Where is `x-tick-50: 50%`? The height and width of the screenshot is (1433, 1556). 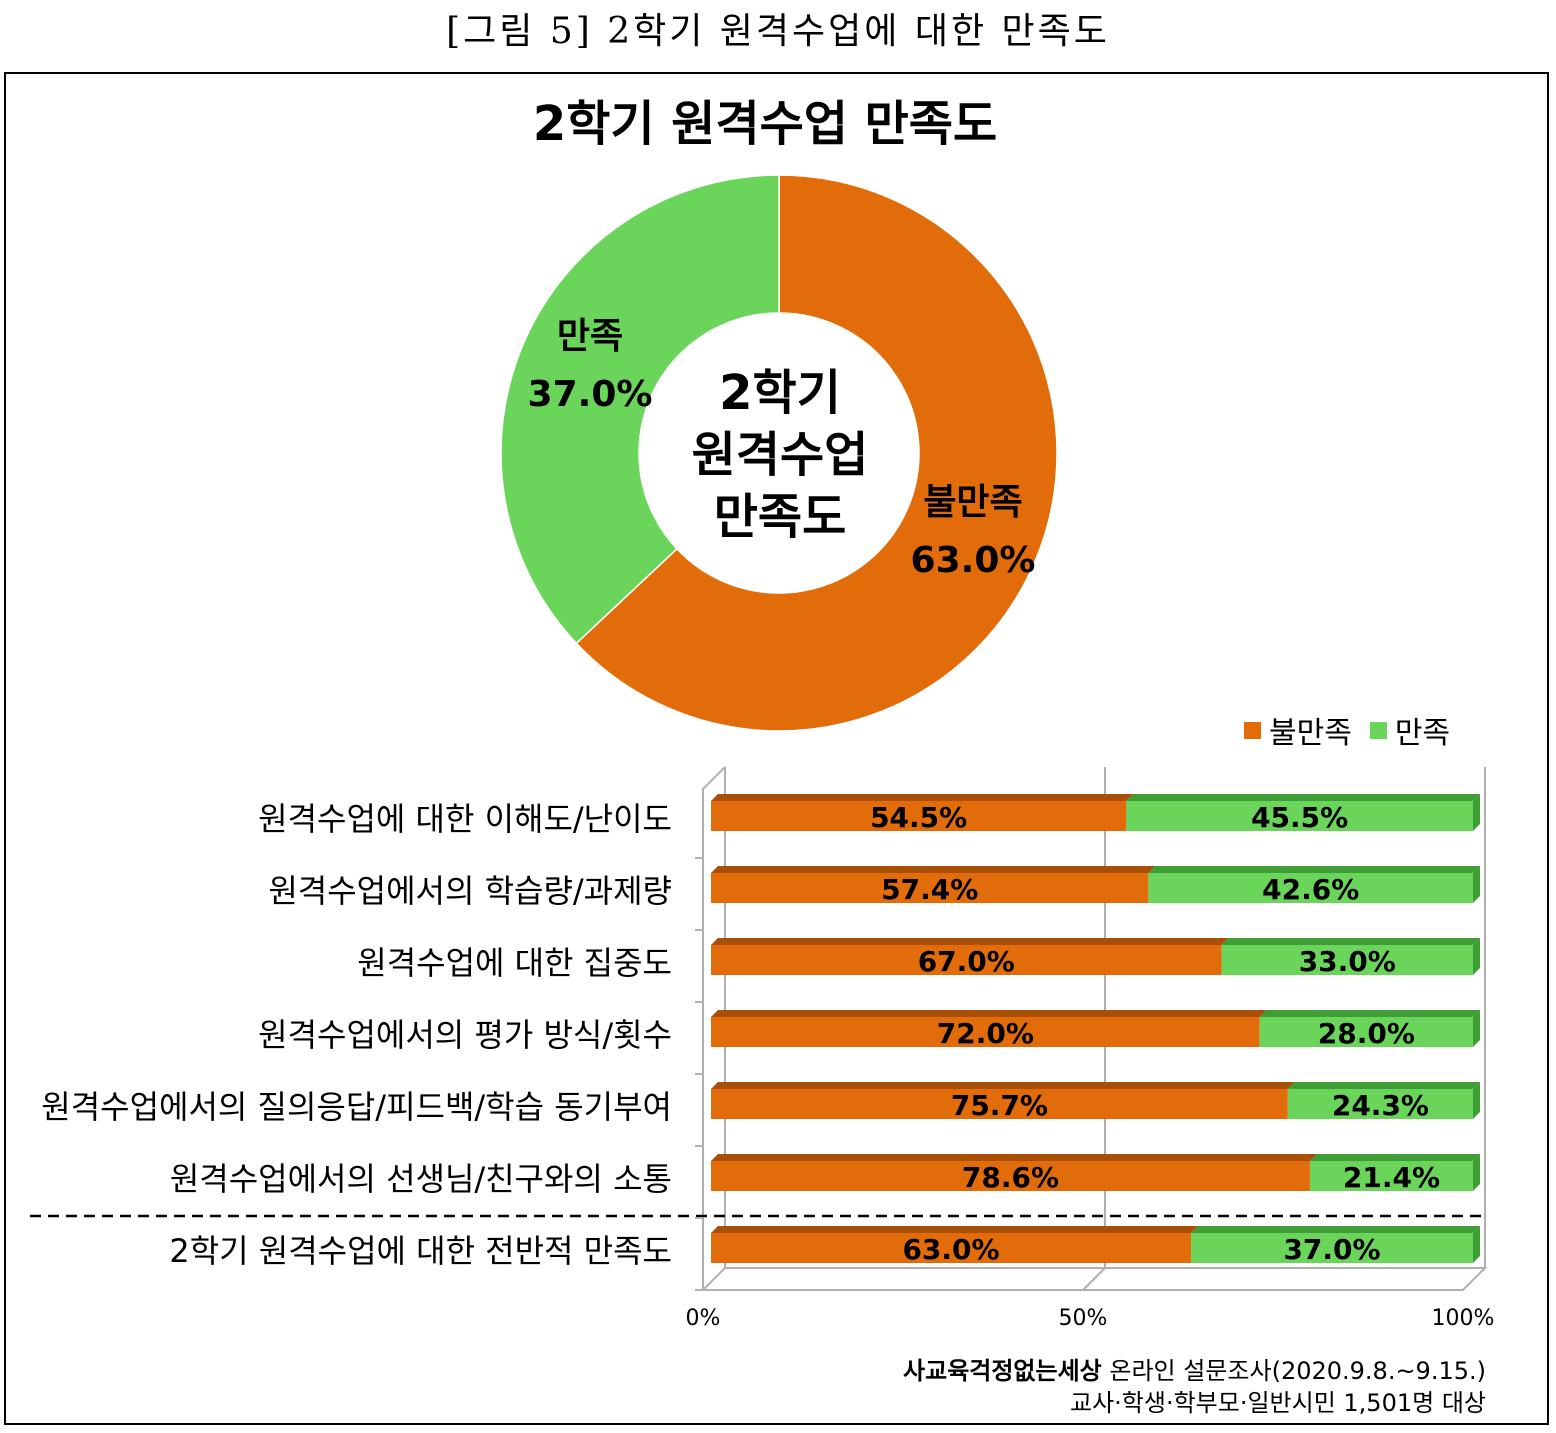
x-tick-50: 50% is located at coordinates (1083, 1318).